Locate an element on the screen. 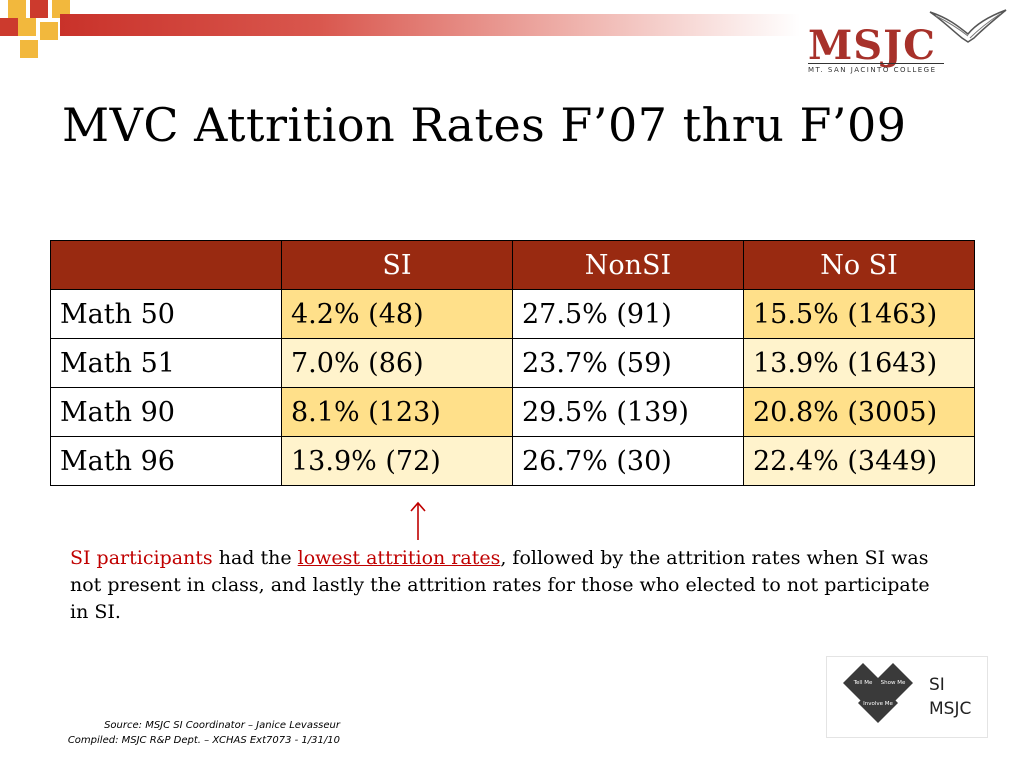  involve-me-label: Involve Me is located at coordinates (878, 704).